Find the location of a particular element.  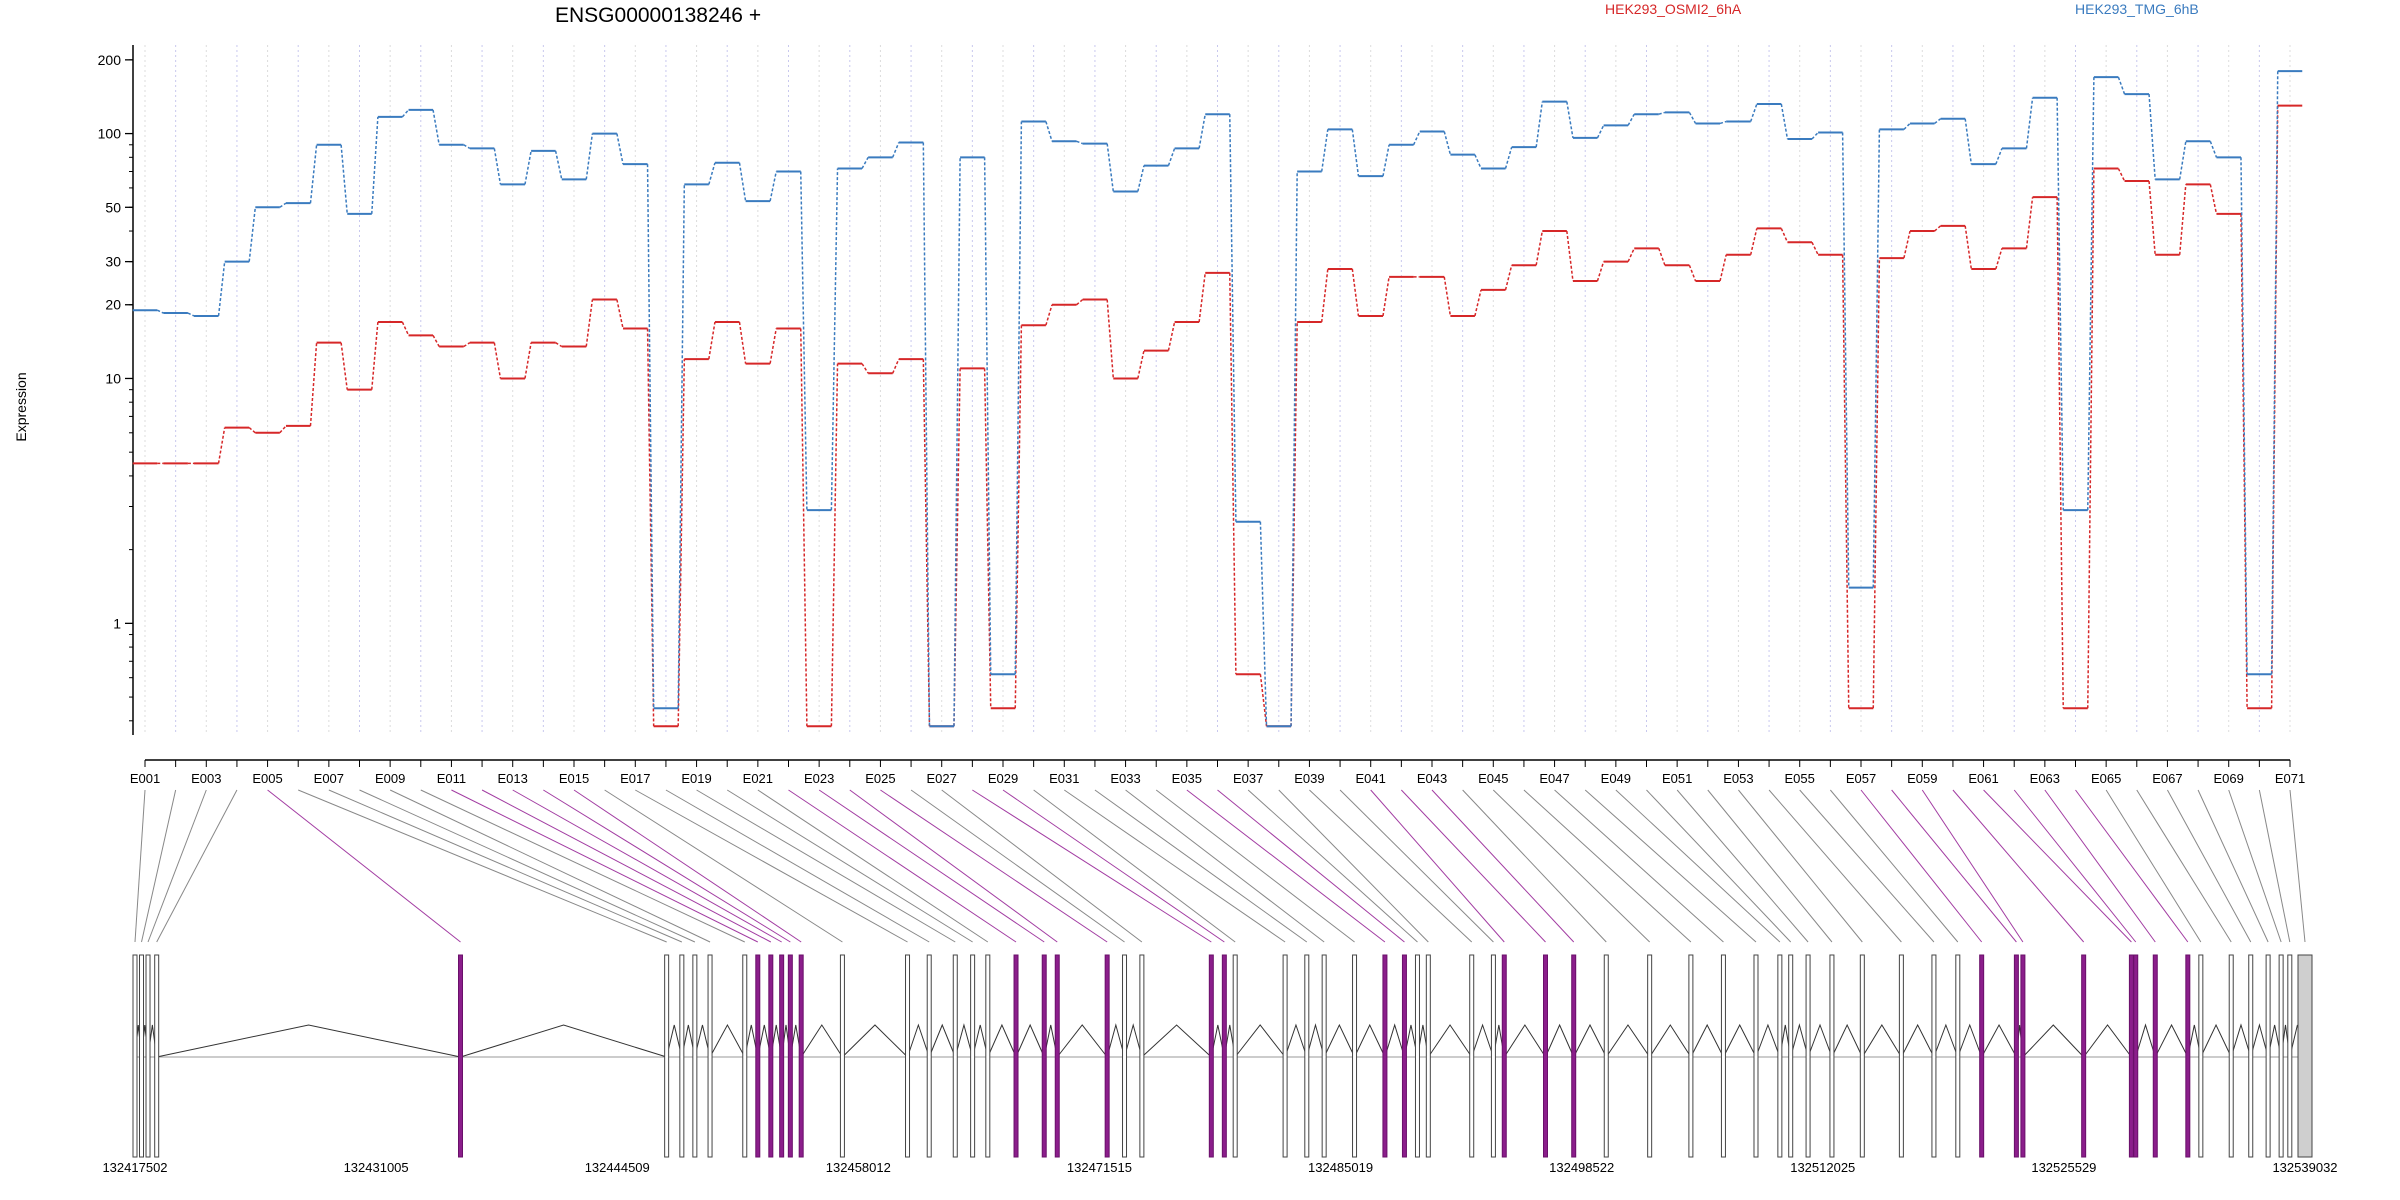

chart-title: ENSG00000138246 + is located at coordinates (658, 15).